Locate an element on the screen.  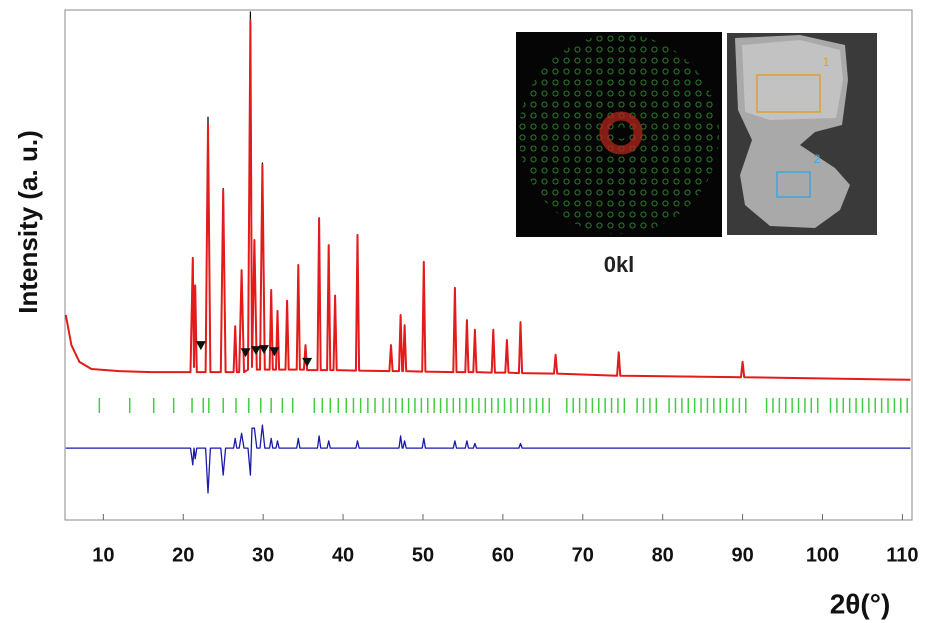
x-tick-label: 110 is located at coordinates (902, 555).